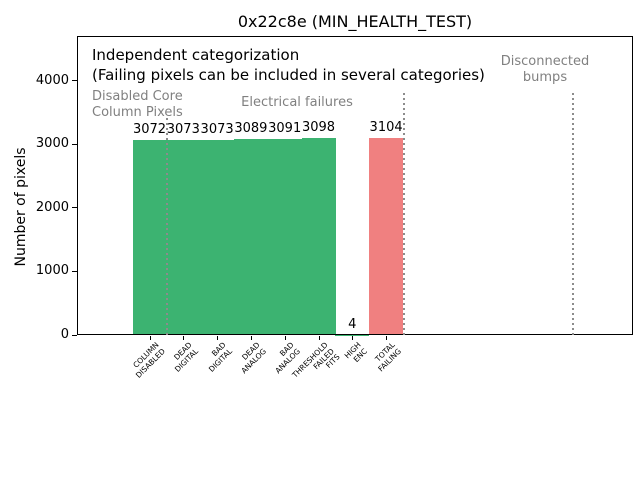 This screenshot has width=640, height=480. What do you see at coordinates (149, 129) in the screenshot?
I see `bar-value-label: 3072` at bounding box center [149, 129].